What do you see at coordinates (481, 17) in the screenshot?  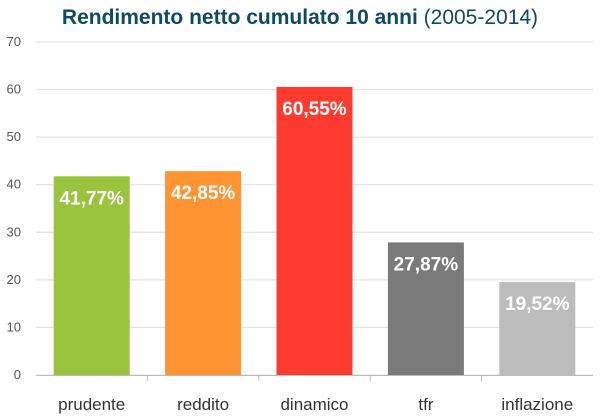 I see `chart-subtitle: (2005-2014)` at bounding box center [481, 17].